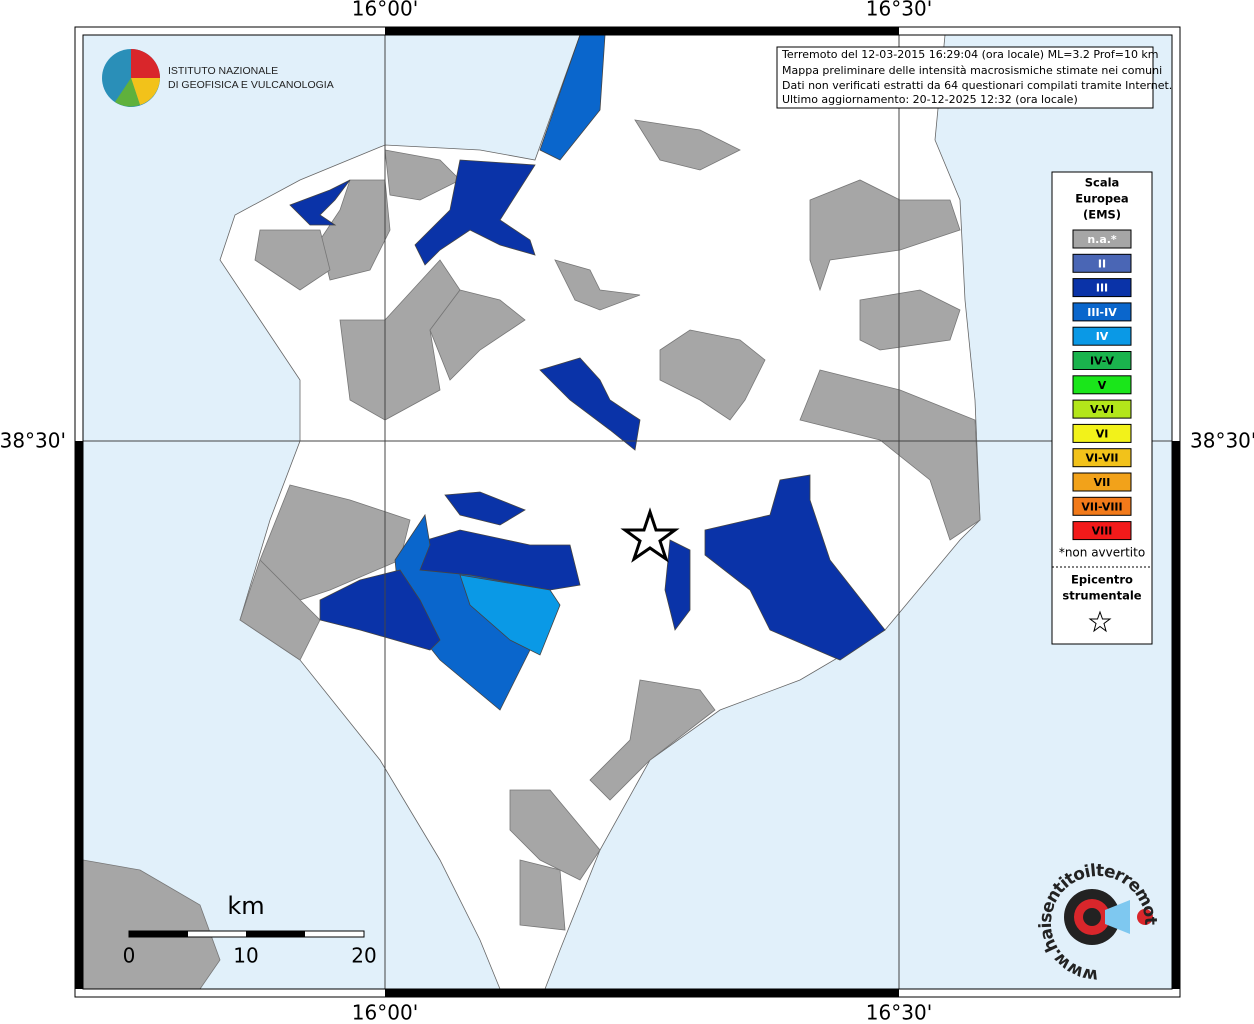 The image size is (1254, 1024). Describe the element at coordinates (1102, 580) in the screenshot. I see `legend-epicentre: Epicentro` at that location.